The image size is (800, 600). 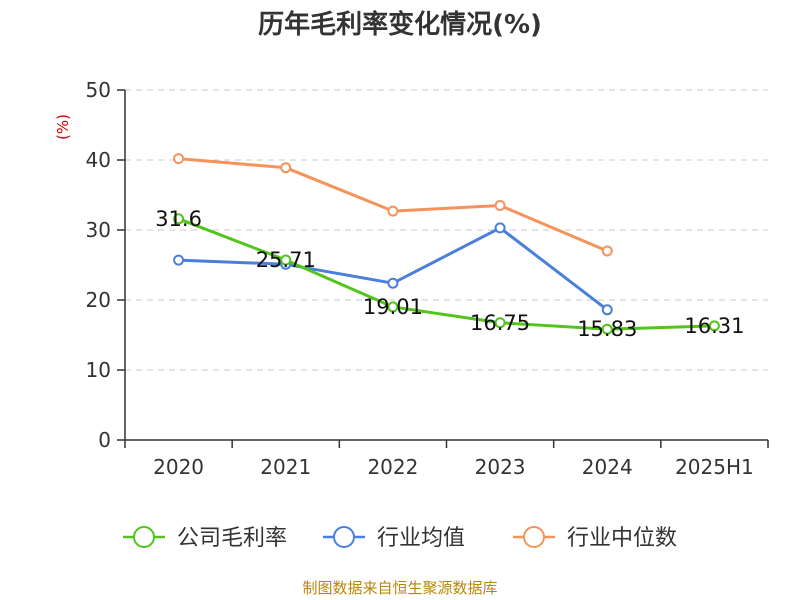 I want to click on y-tick-label: 30, so click(x=98, y=230).